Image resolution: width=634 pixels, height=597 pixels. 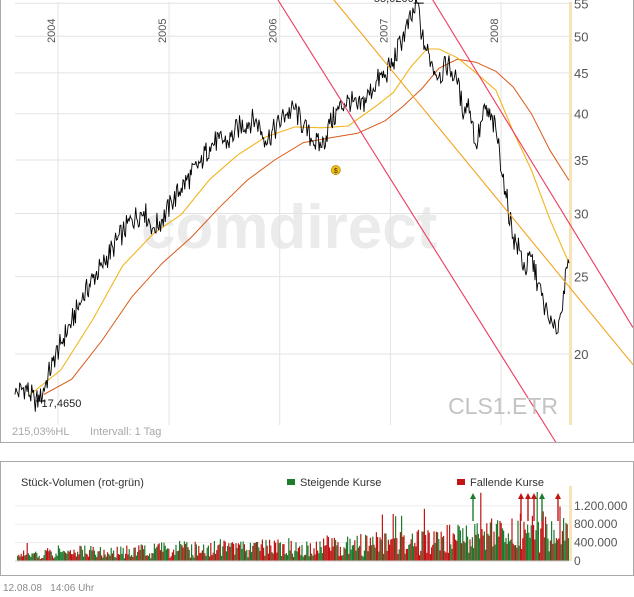 What do you see at coordinates (473, 496) in the screenshot?
I see `clipped-peak-arrow-icon` at bounding box center [473, 496].